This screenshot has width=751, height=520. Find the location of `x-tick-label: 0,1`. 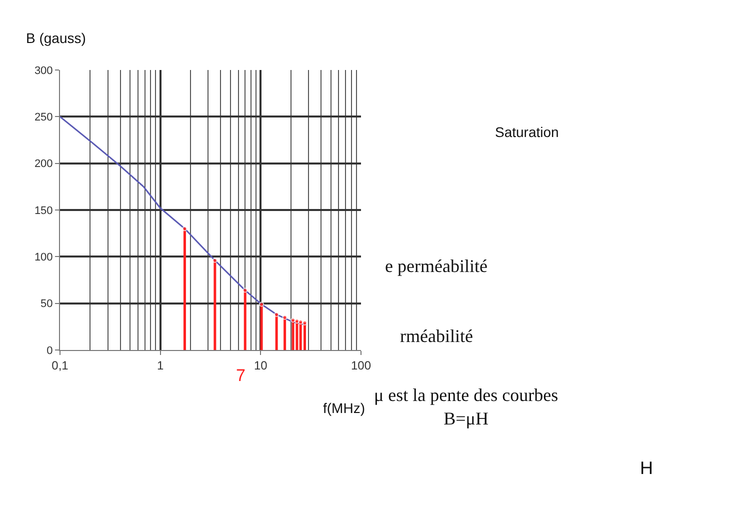

x-tick-label: 0,1 is located at coordinates (60, 365).